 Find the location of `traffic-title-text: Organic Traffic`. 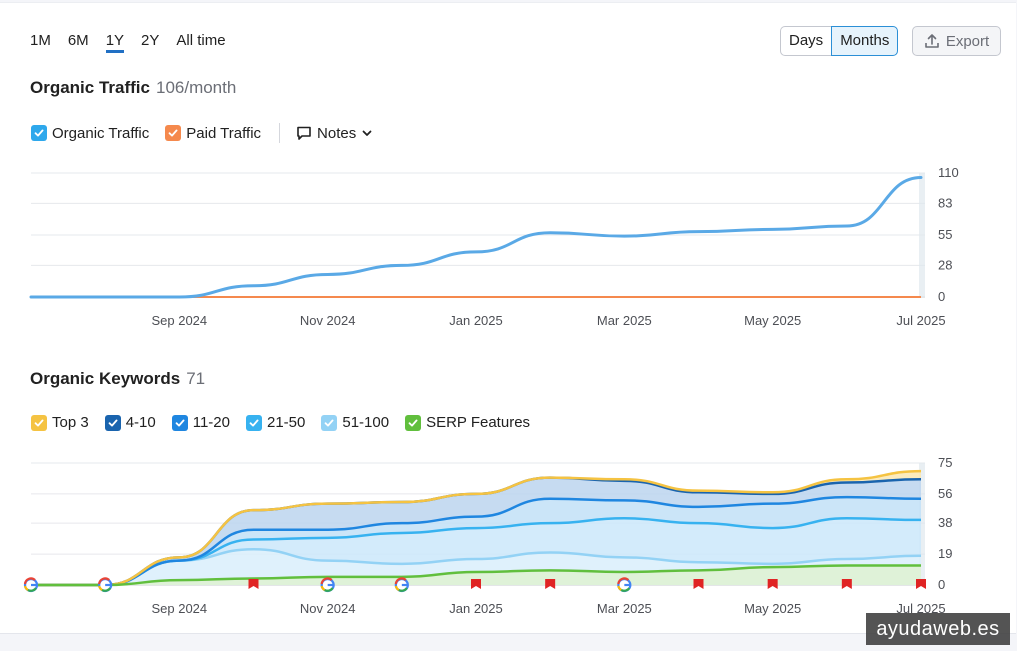

traffic-title-text: Organic Traffic is located at coordinates (90, 87).